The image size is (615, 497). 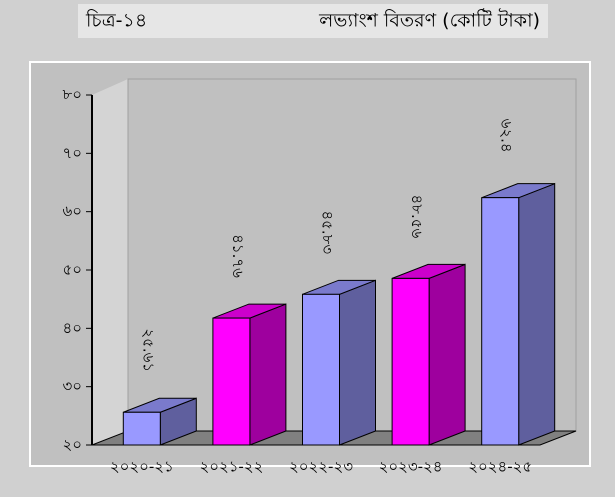 What do you see at coordinates (148, 350) in the screenshot?
I see `value-label: ২৫.৬১` at bounding box center [148, 350].